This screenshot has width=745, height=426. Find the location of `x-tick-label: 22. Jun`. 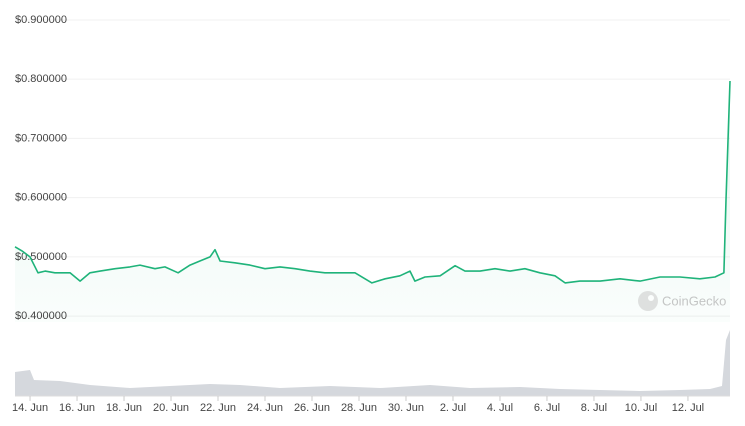

x-tick-label: 22. Jun is located at coordinates (218, 408).